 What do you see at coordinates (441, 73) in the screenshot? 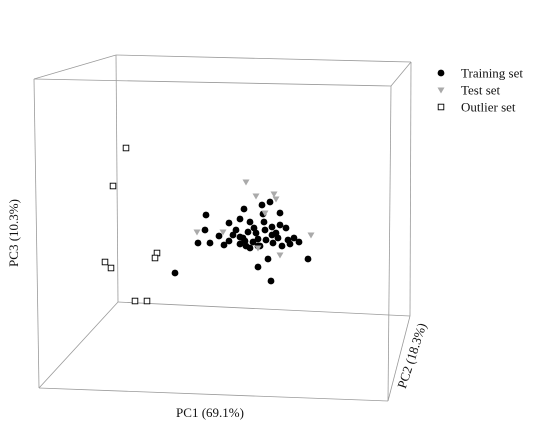
I see `legend-training-set-marker` at bounding box center [441, 73].